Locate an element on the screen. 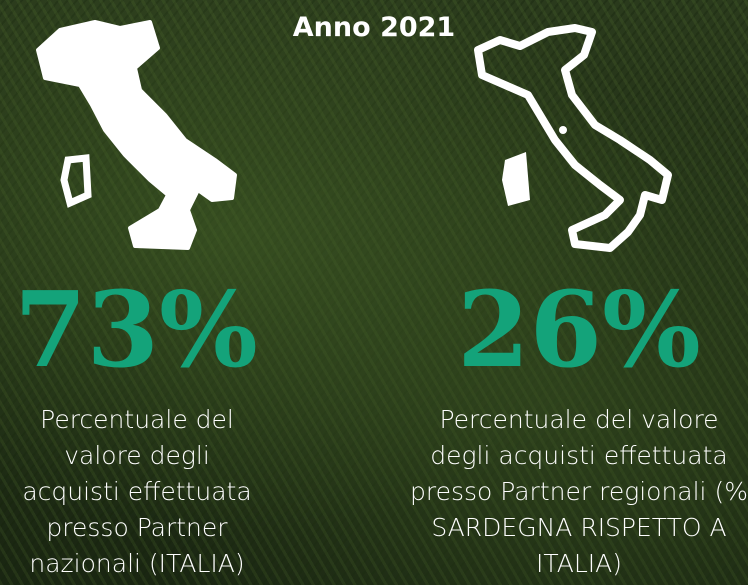 The width and height of the screenshot is (748, 585). stat-value: 73% is located at coordinates (136, 329).